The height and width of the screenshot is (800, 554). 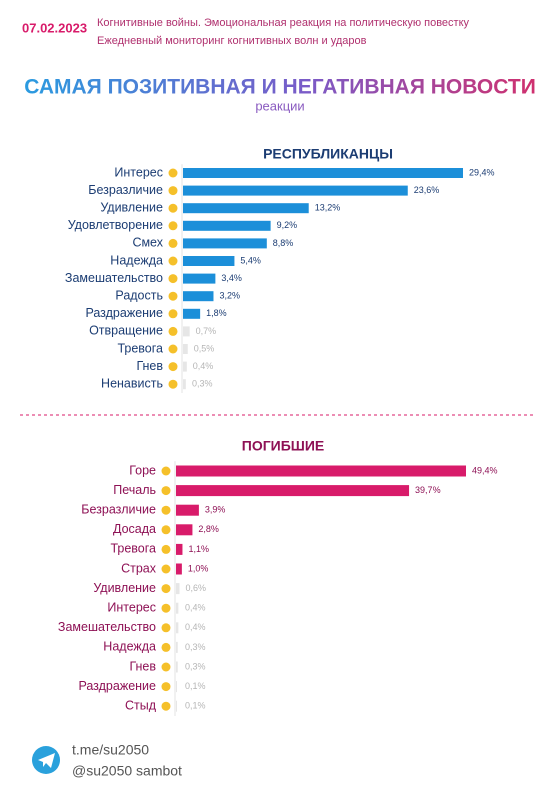 I want to click on category-label: Горе, so click(x=142, y=470).